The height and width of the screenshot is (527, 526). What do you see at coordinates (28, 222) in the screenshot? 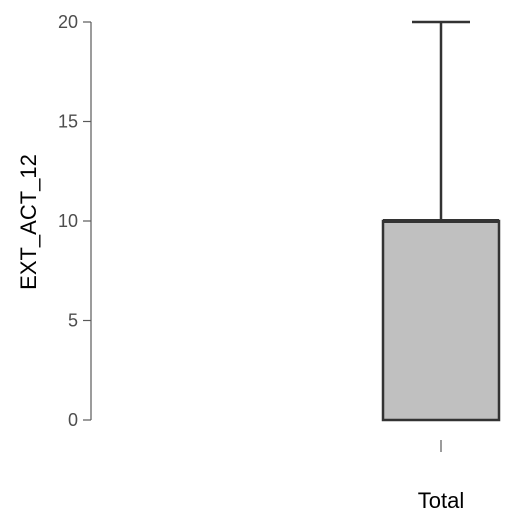
I see `y-axis-title: EXT_ACT_12` at bounding box center [28, 222].